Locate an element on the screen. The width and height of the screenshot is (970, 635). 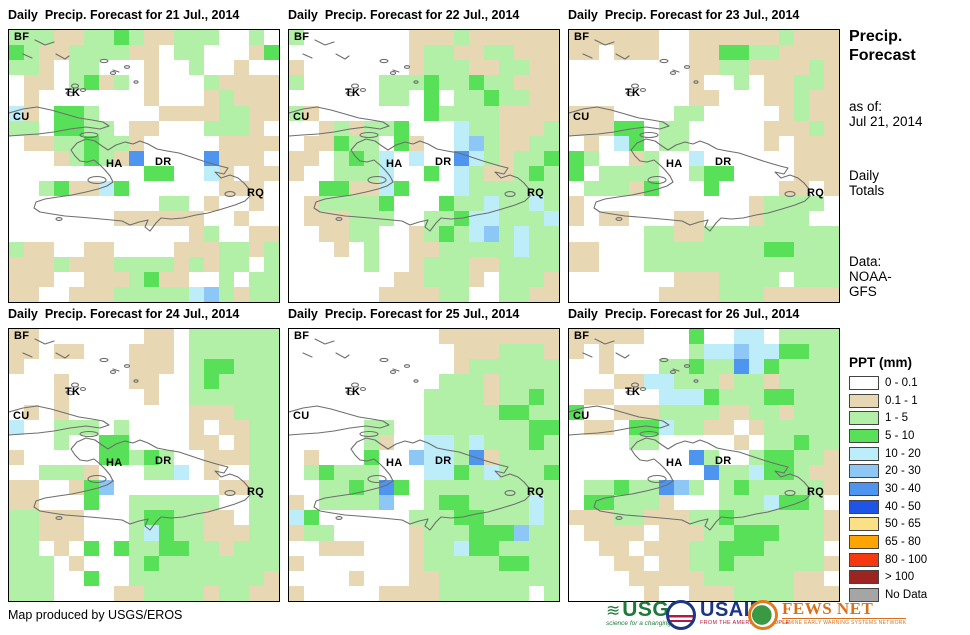
legend-label: 5 - 10 is located at coordinates (900, 435).